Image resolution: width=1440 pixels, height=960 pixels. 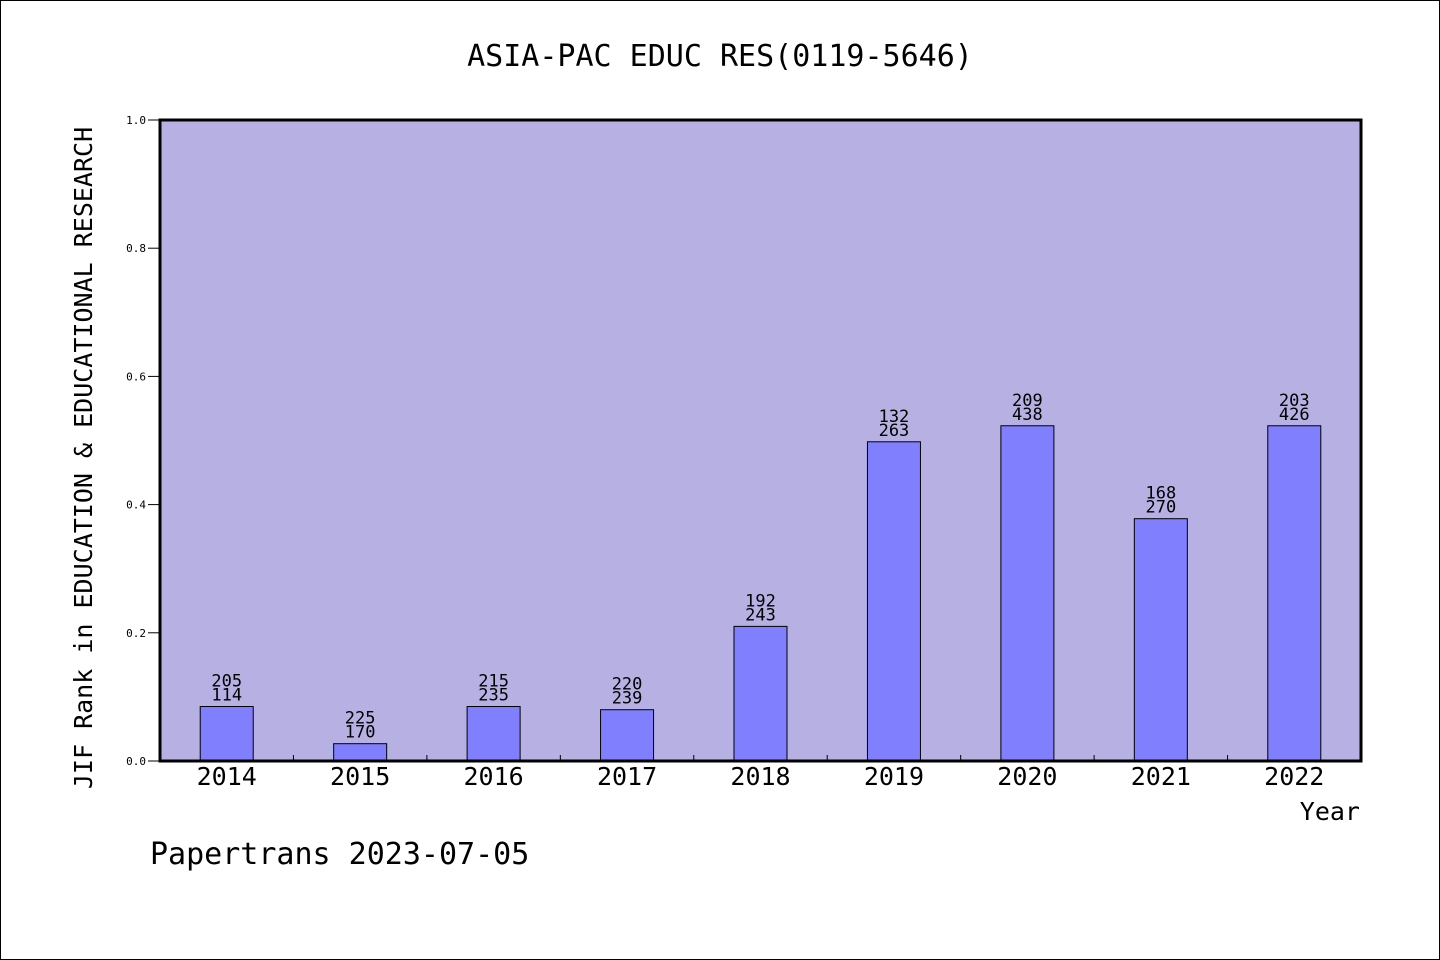 I want to click on data-label-2020-upper: 209, so click(x=1027, y=401).